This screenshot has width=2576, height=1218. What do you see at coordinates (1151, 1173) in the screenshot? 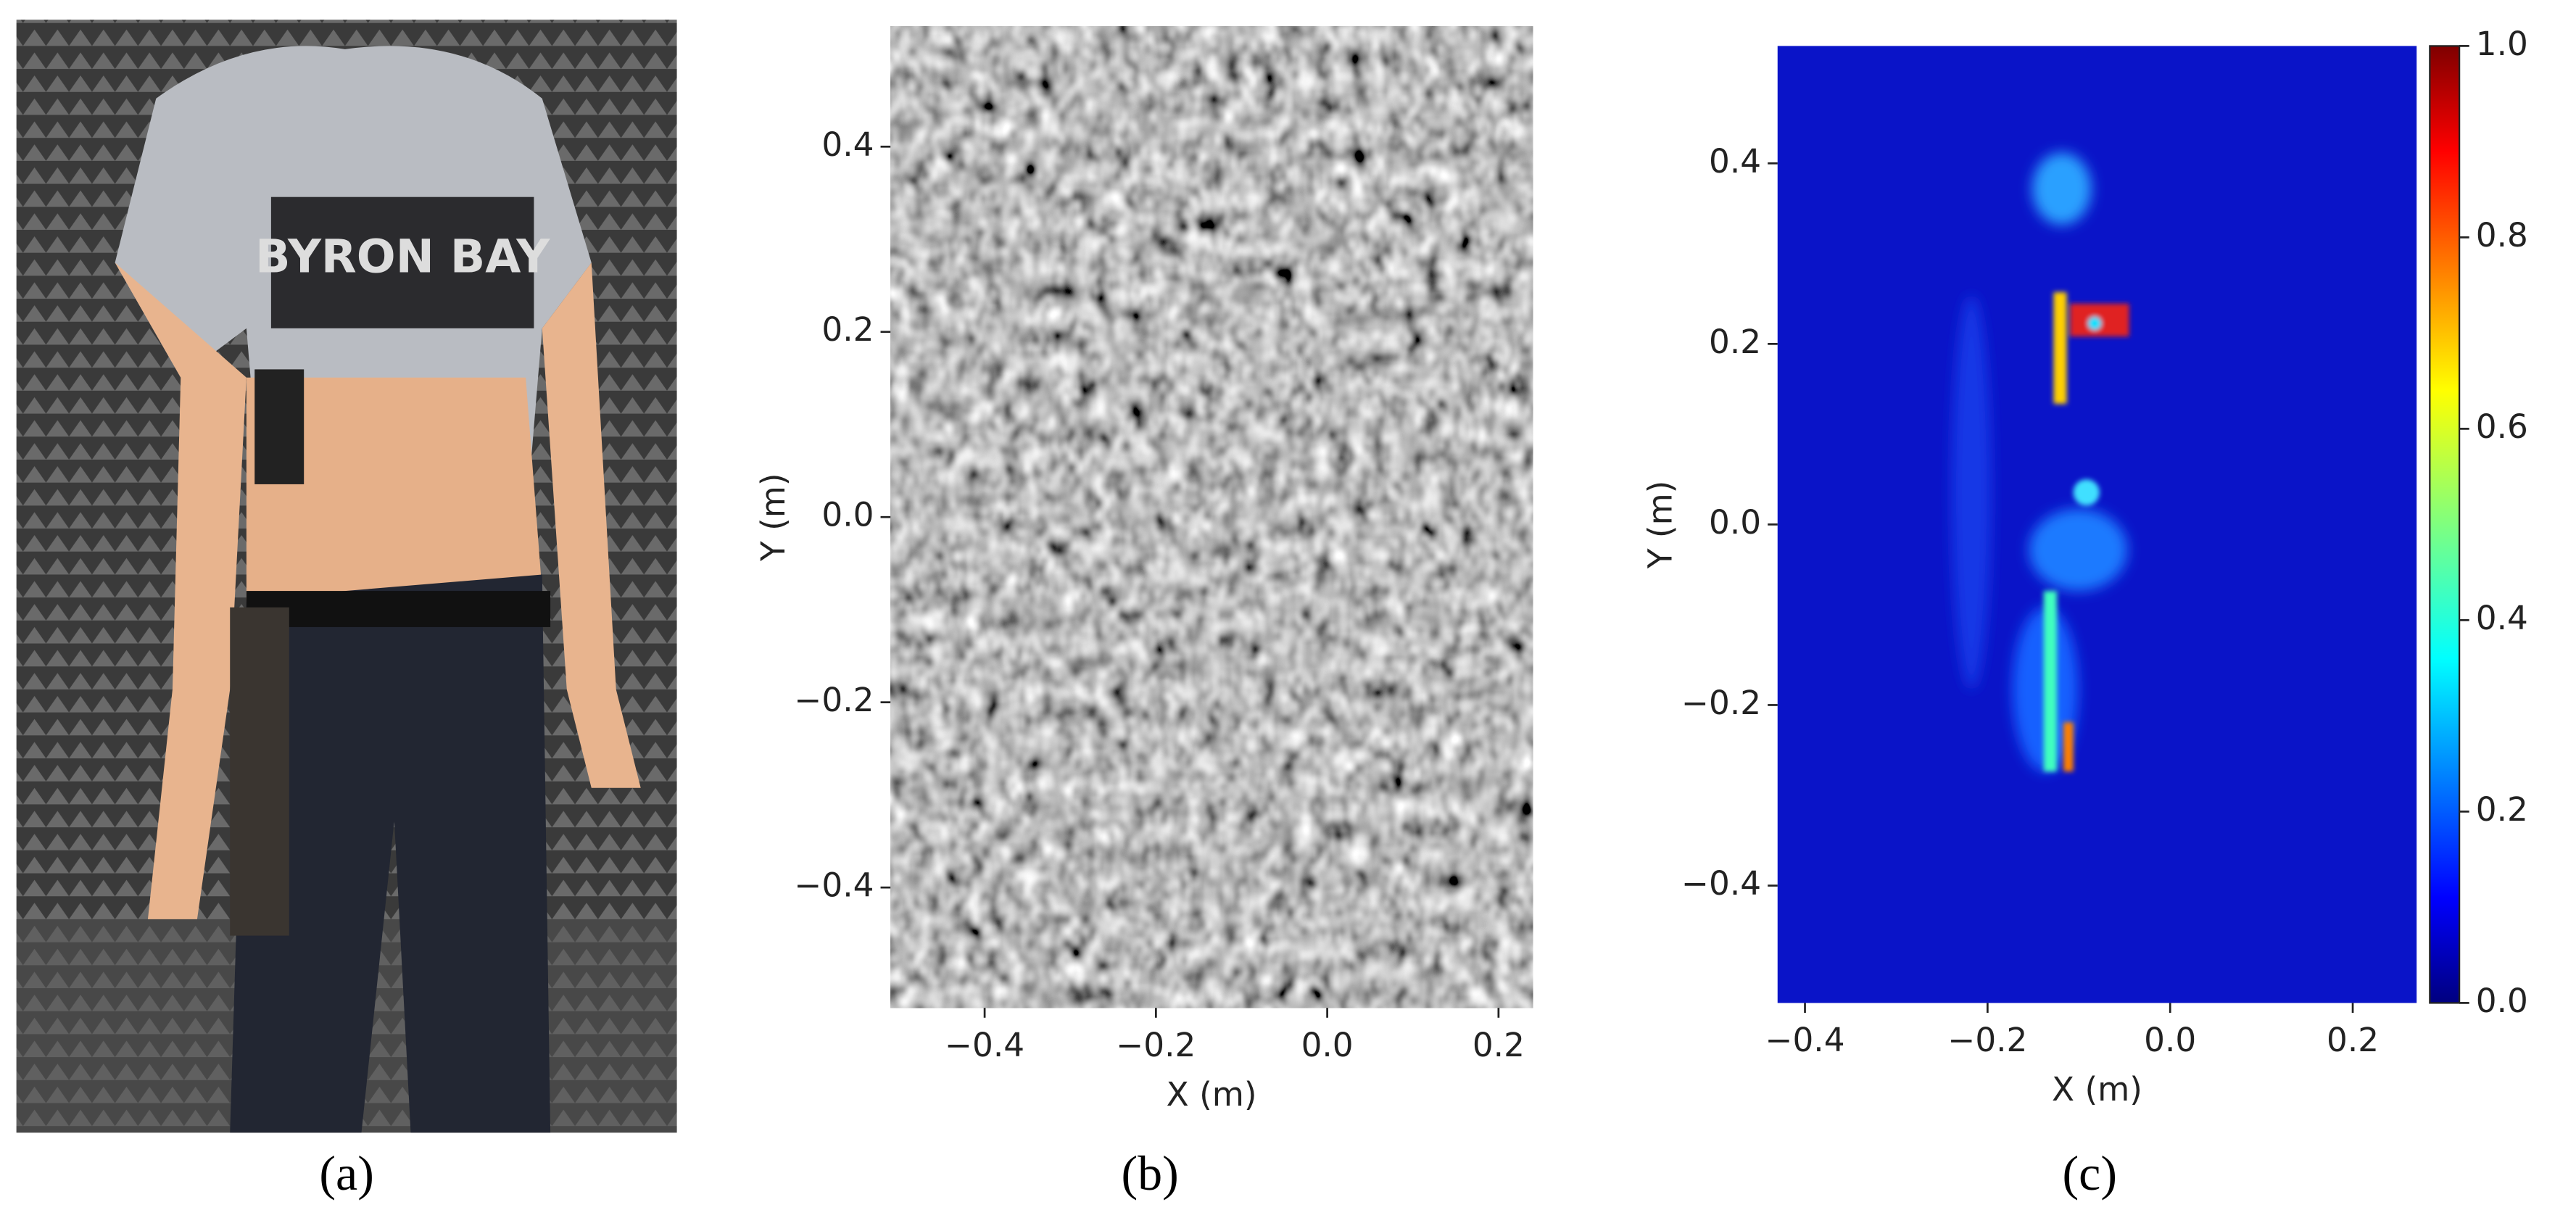
I see `panel-label: (b)` at bounding box center [1151, 1173].